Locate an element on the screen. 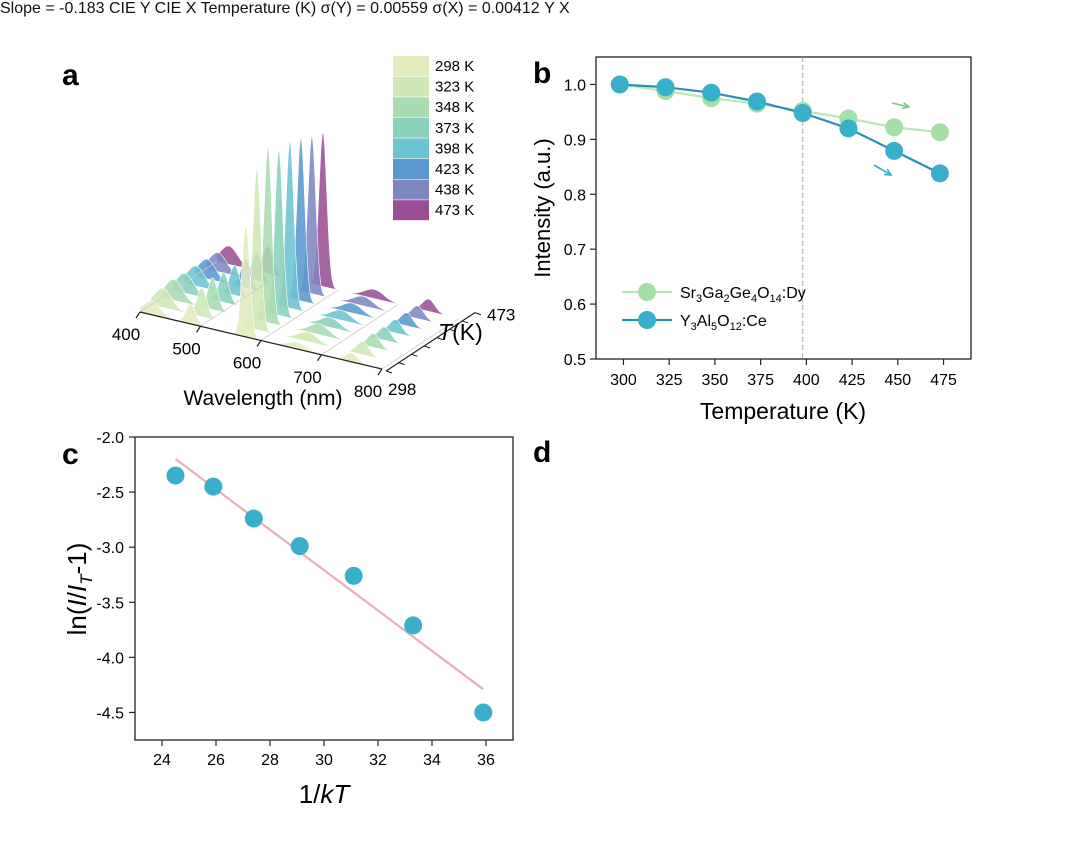 This screenshot has height=843, width=1080. panel-b-legend-label-part: O is located at coordinates (763, 293).